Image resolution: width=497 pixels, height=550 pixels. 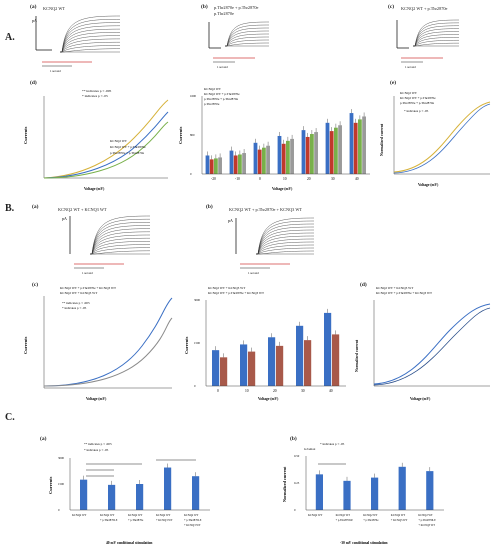 What do you see at coordinates (275, 391) in the screenshot?
I see `x-tick-label: 20` at bounding box center [275, 391].